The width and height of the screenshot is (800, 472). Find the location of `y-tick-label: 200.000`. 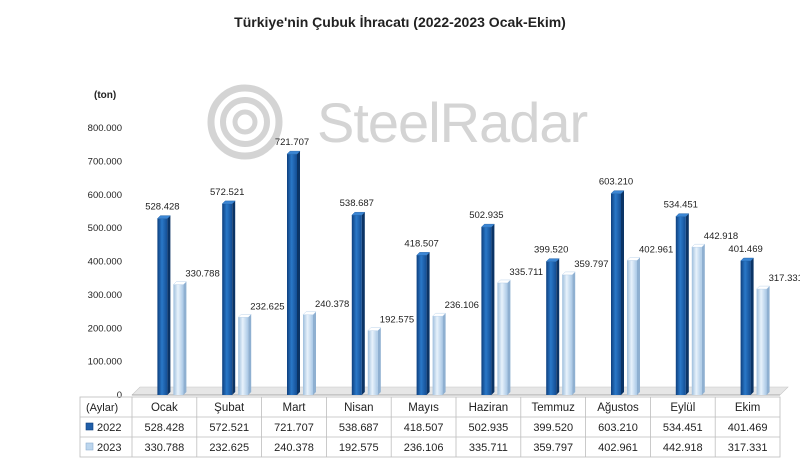

y-tick-label: 200.000 is located at coordinates (105, 328).